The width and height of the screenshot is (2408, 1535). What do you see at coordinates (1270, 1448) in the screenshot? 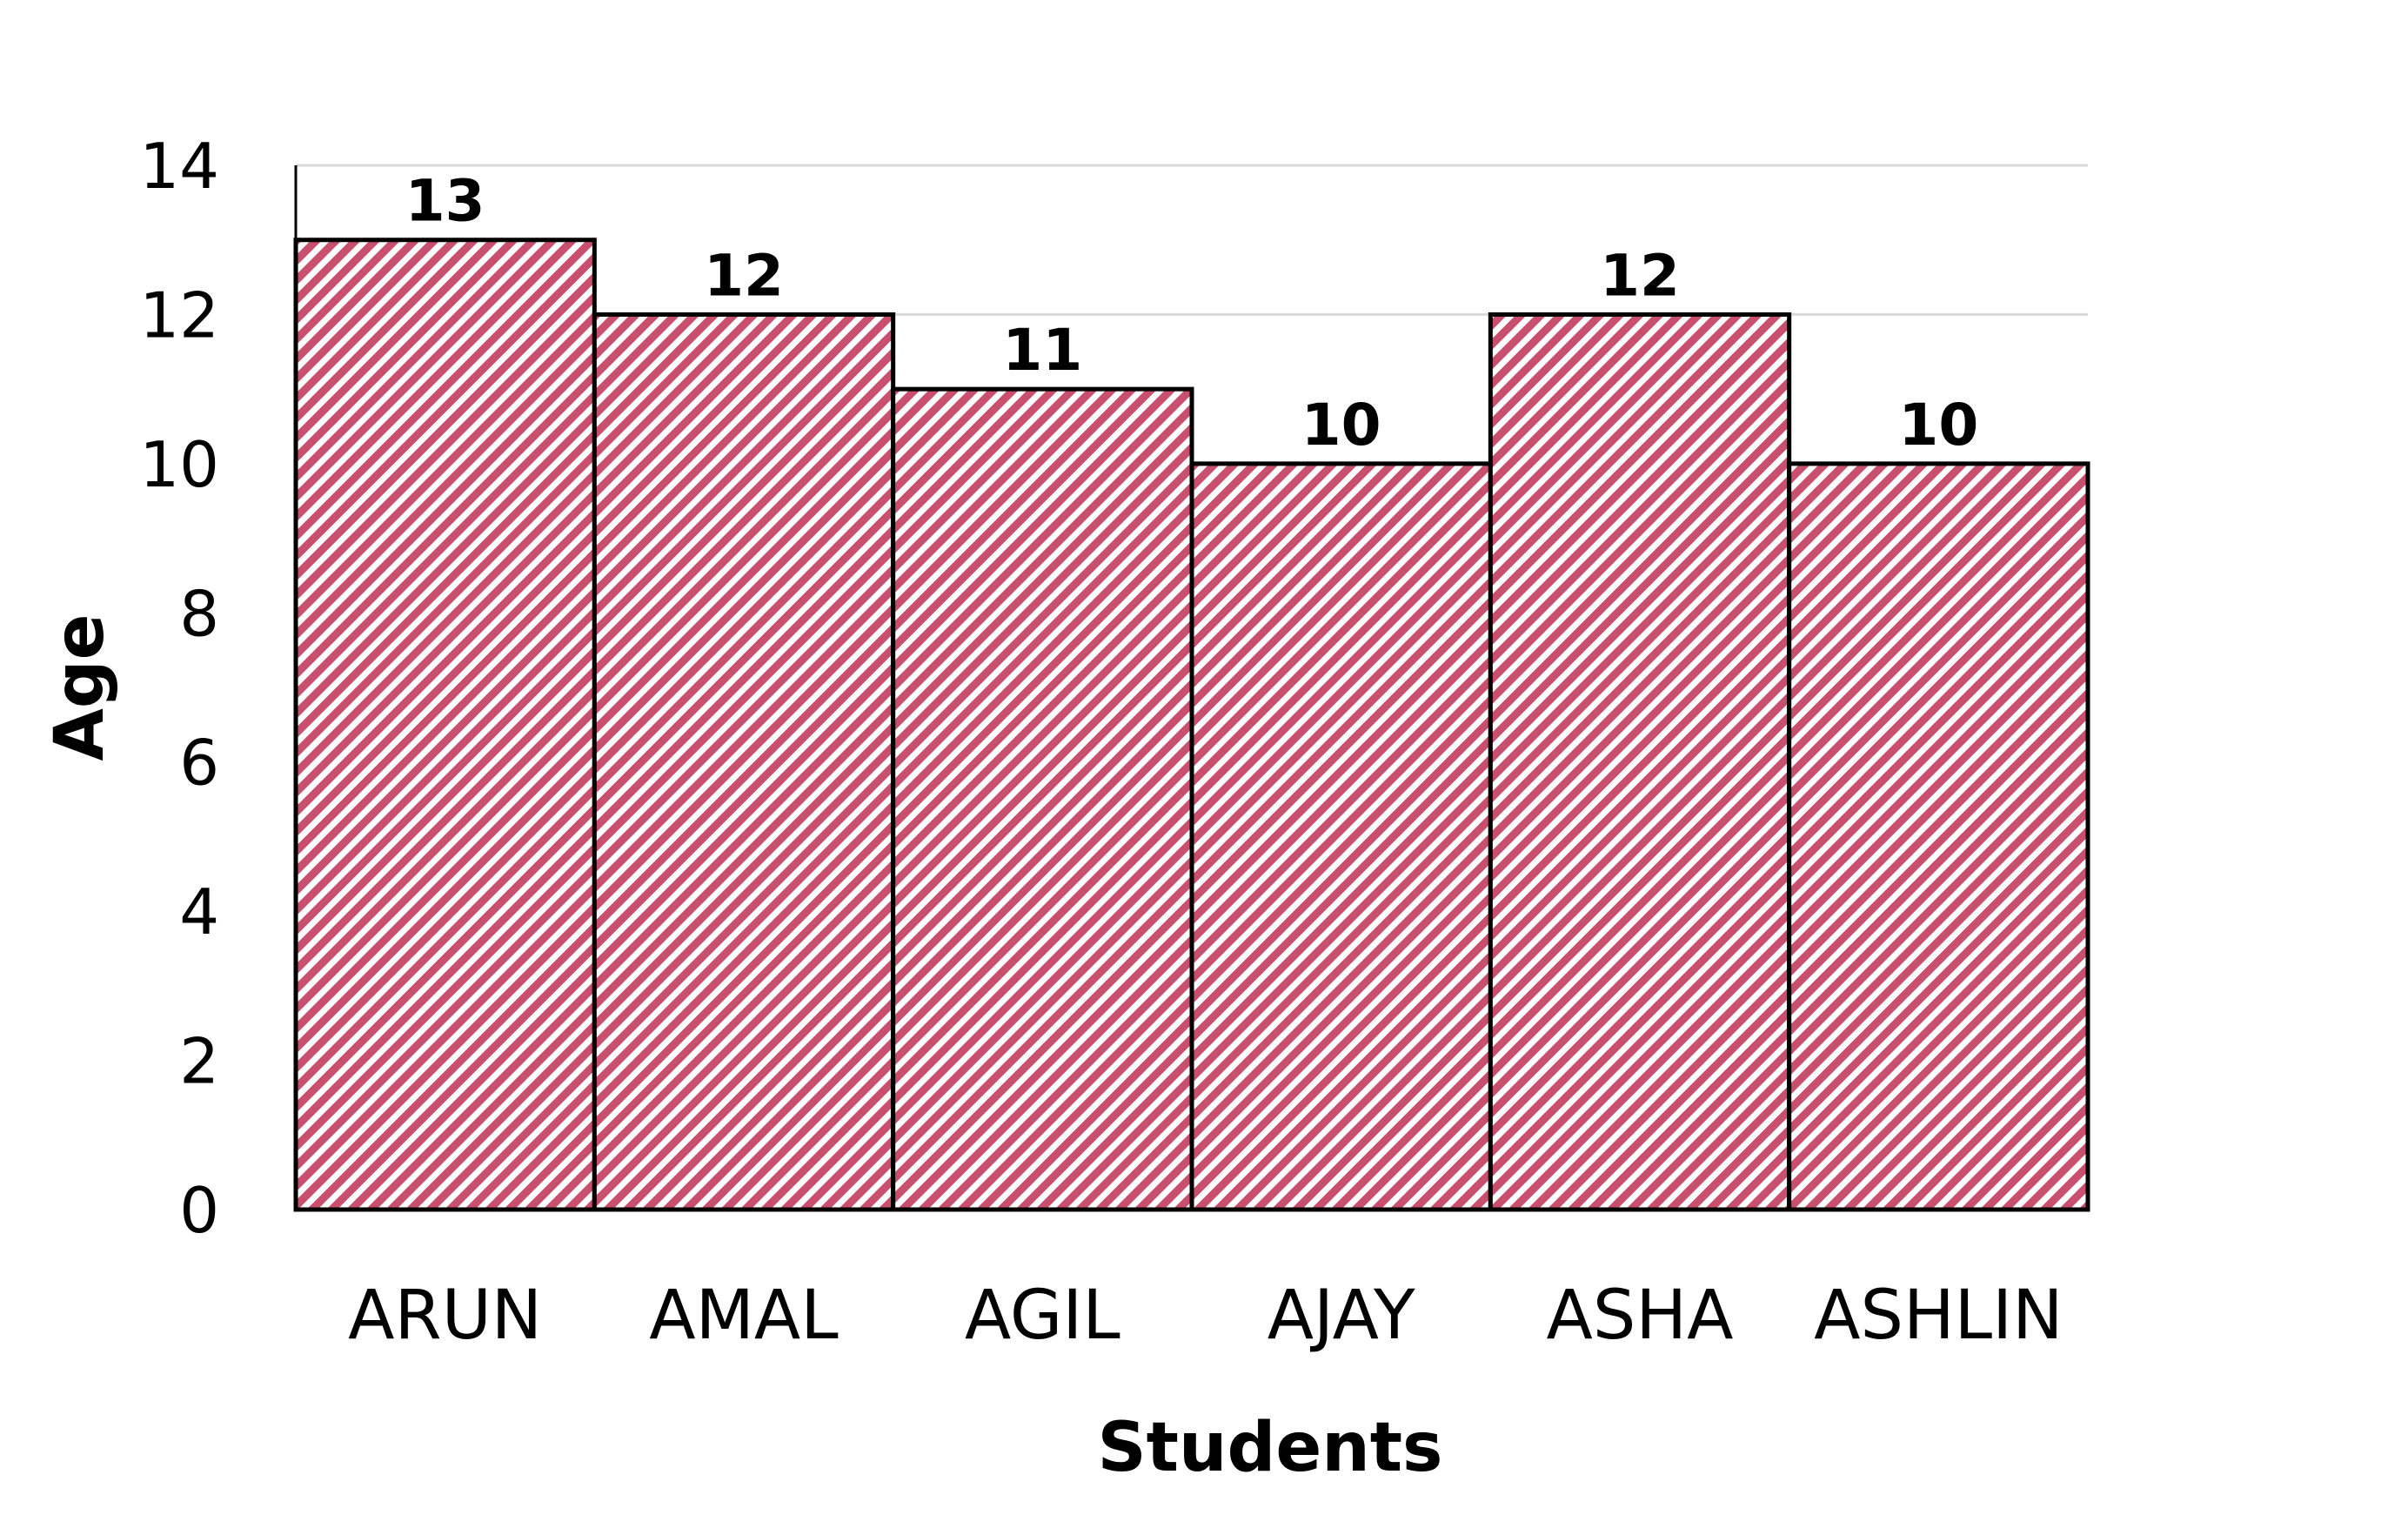
I see `x-axis-title: Students` at bounding box center [1270, 1448].